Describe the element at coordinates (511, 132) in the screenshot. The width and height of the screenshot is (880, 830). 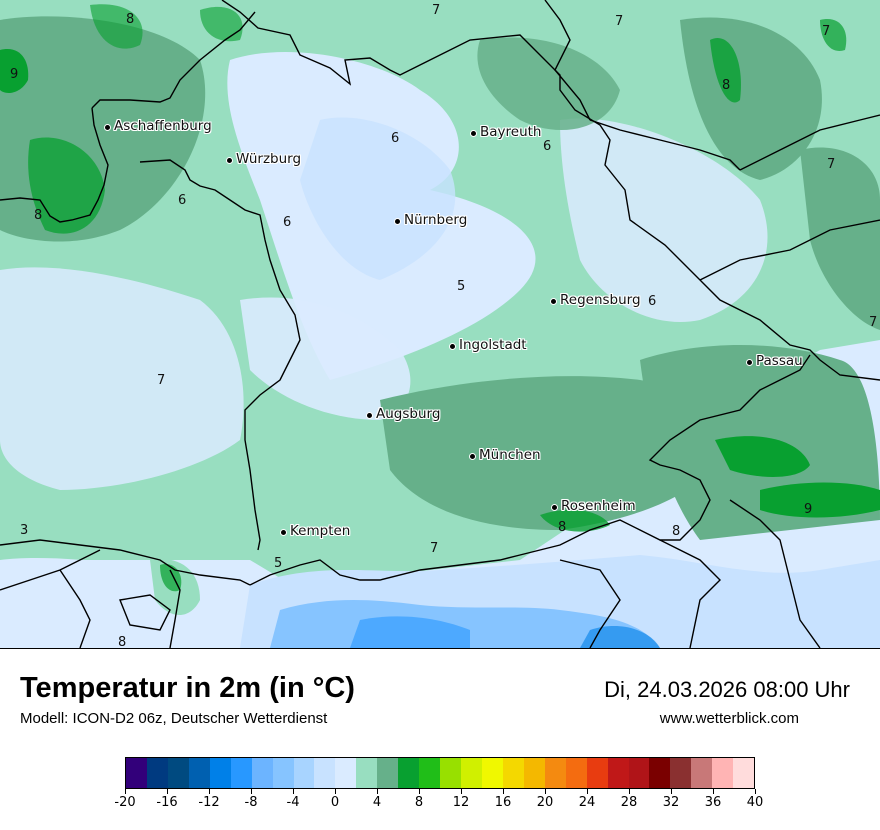
I see `city-name: Bayreuth` at that location.